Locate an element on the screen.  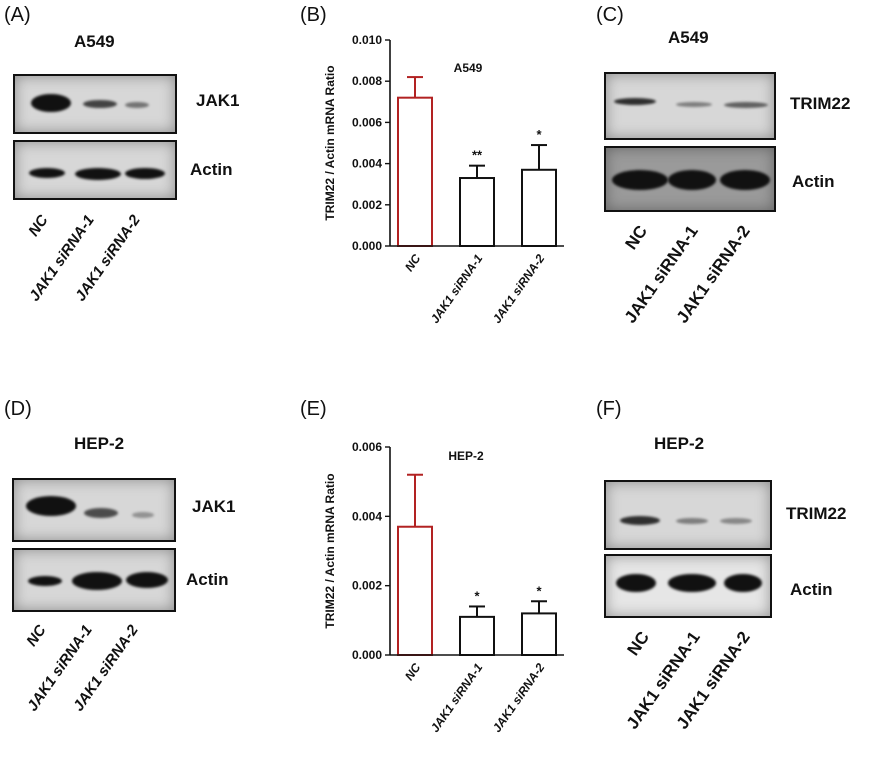
chart-0-significance-2: * is located at coordinates (539, 134).